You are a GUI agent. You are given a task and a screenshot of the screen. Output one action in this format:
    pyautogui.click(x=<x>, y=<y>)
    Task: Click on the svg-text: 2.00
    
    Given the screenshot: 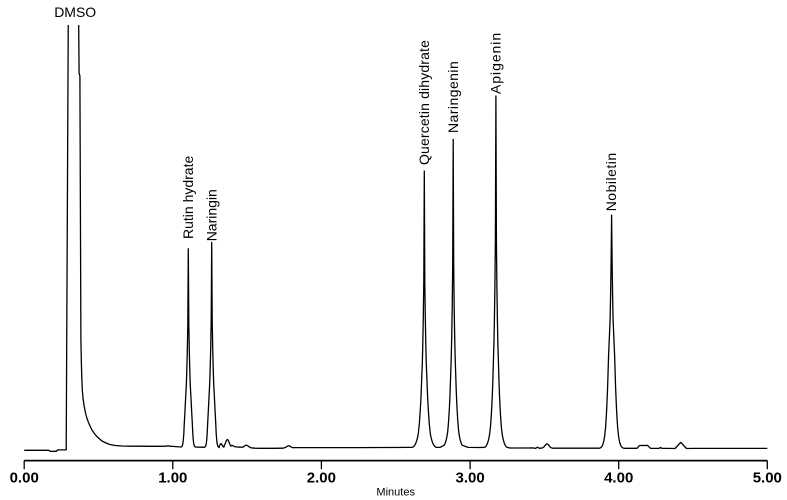 What is the action you would take?
    pyautogui.click(x=321, y=478)
    